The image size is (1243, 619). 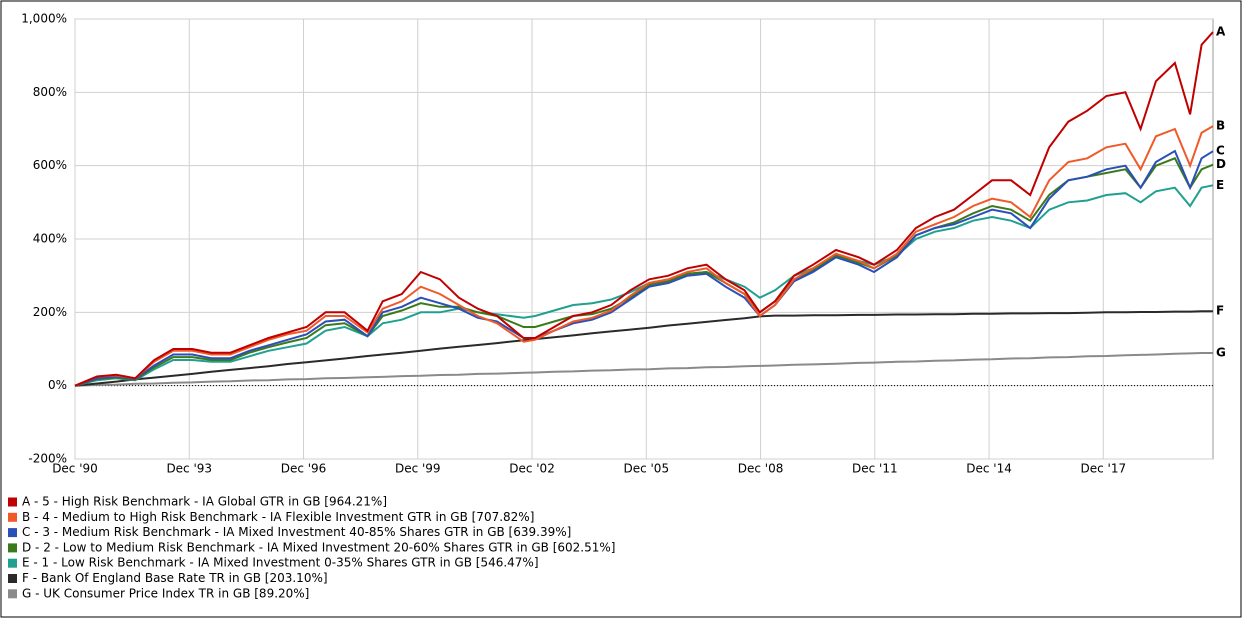 I want to click on x-tick-label: Dec '02, so click(x=532, y=469).